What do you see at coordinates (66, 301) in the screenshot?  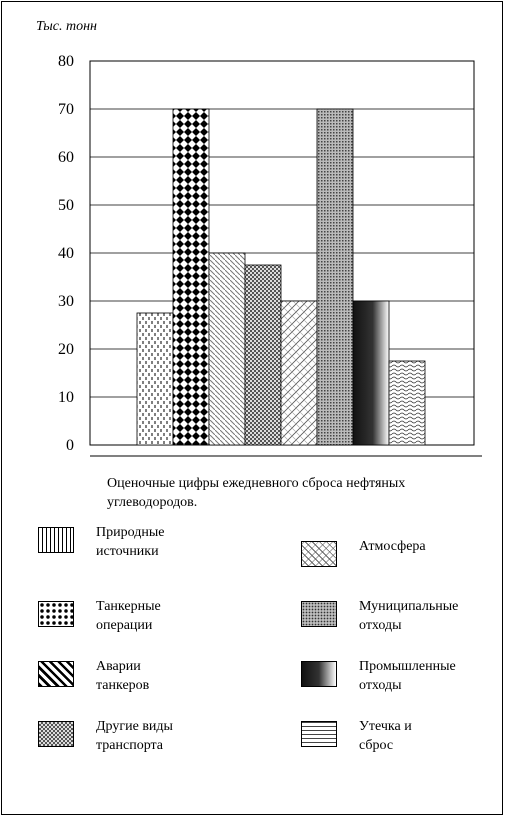 I see `y-tick-label: 30` at bounding box center [66, 301].